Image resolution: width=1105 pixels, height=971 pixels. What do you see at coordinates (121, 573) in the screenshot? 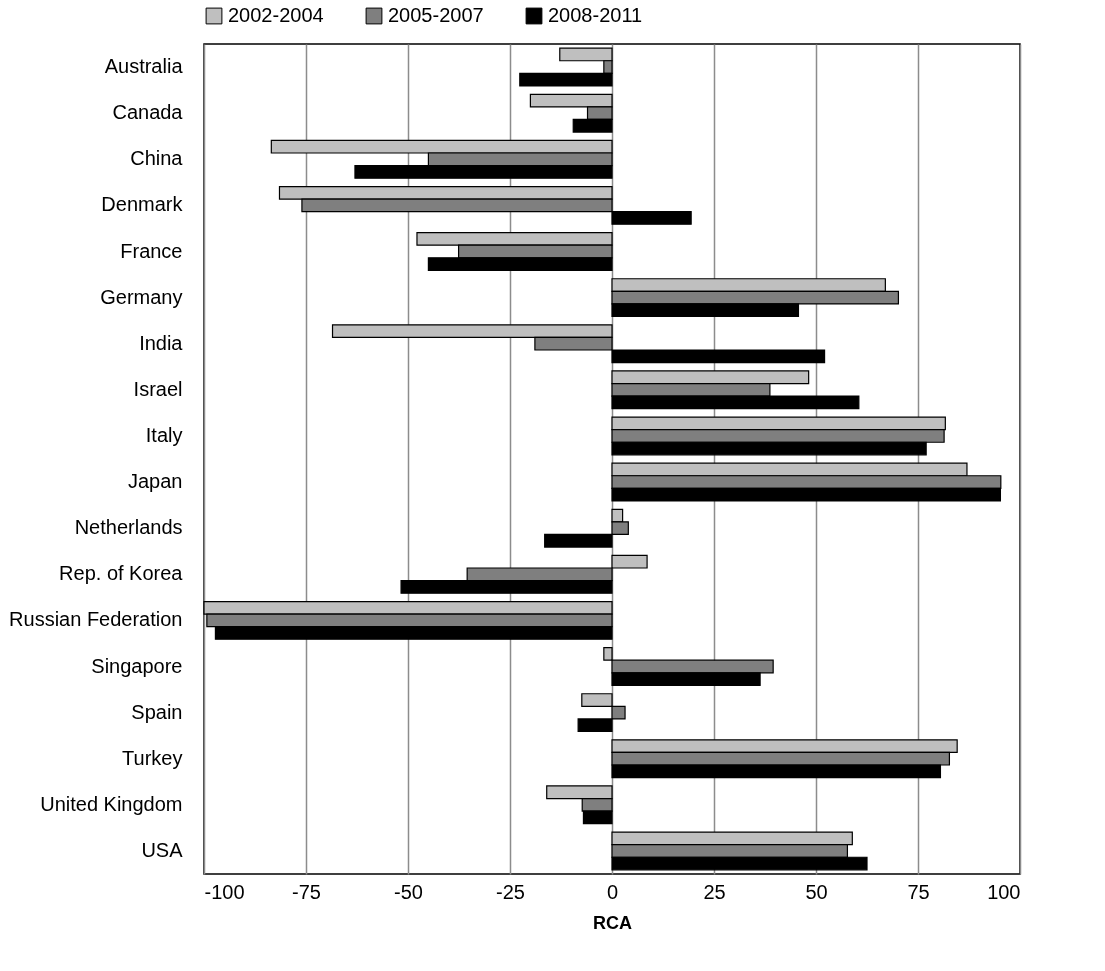
I see `y-tick-label: Rep. of Korea` at bounding box center [121, 573].